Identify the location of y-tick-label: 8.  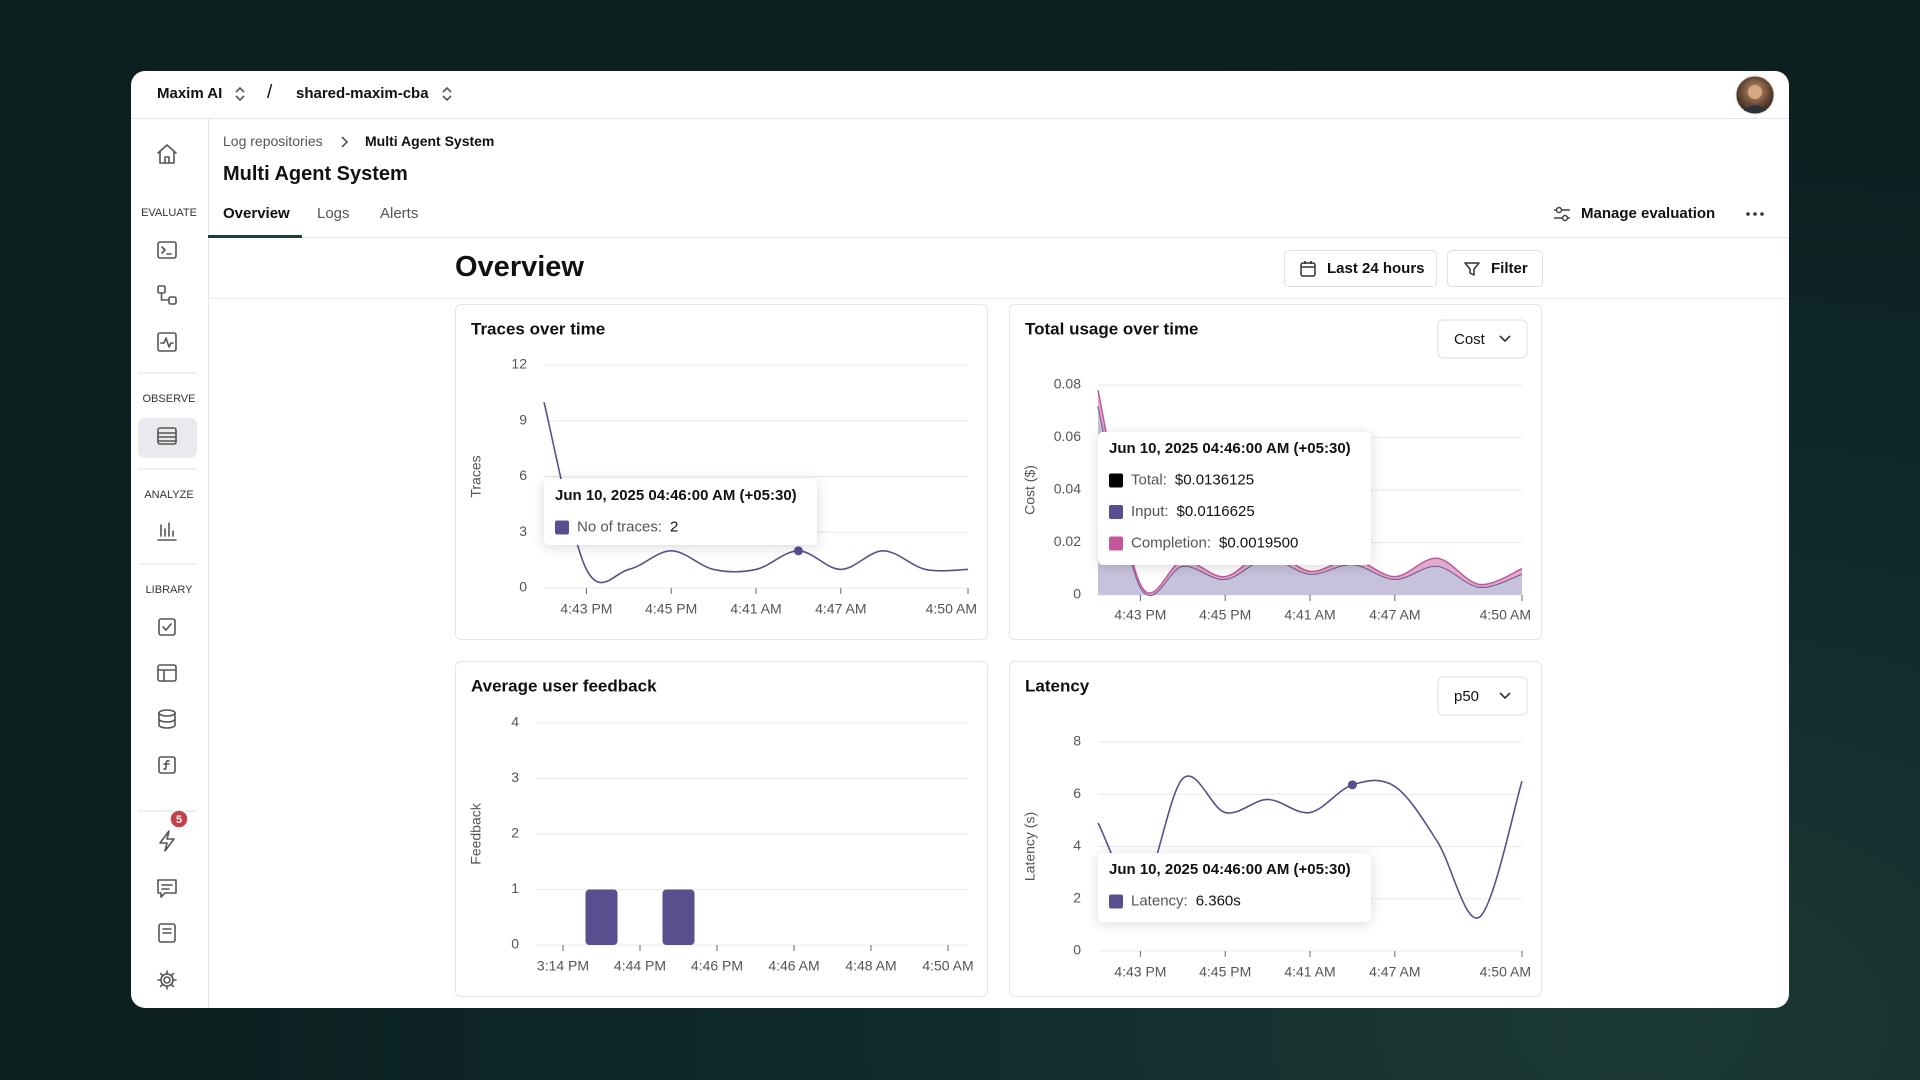
(1077, 741).